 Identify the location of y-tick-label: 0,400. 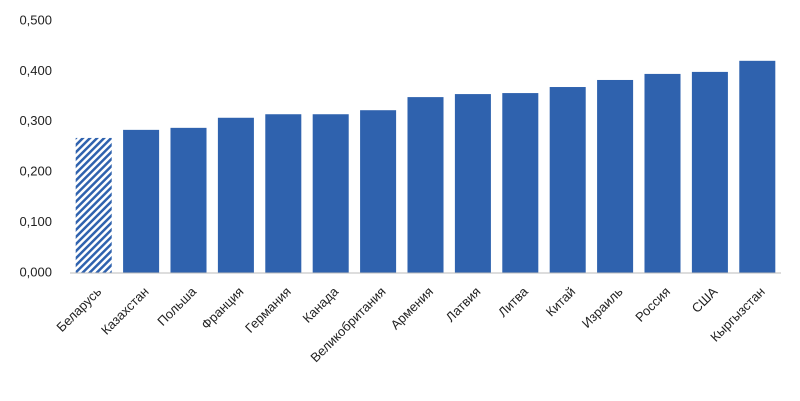
(35, 70).